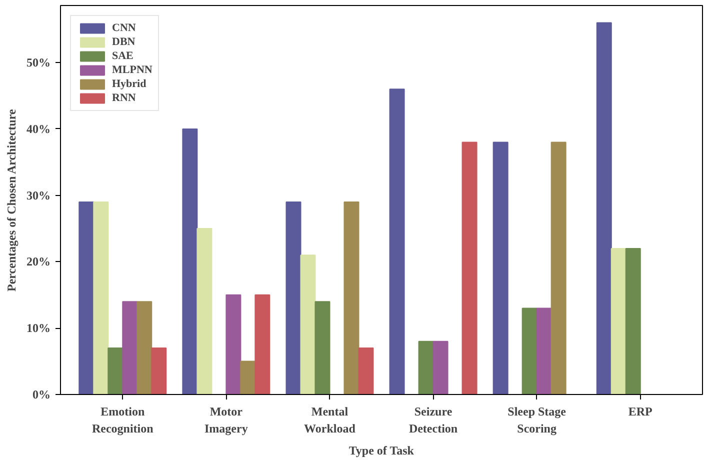 Image resolution: width=707 pixels, height=460 pixels. I want to click on y-tick-label: 0%, so click(41, 395).